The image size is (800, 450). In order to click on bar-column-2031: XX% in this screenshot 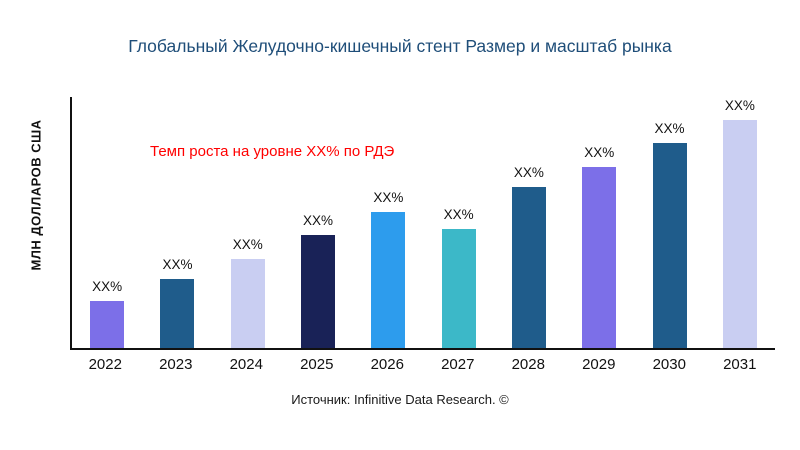, I will do `click(740, 222)`.